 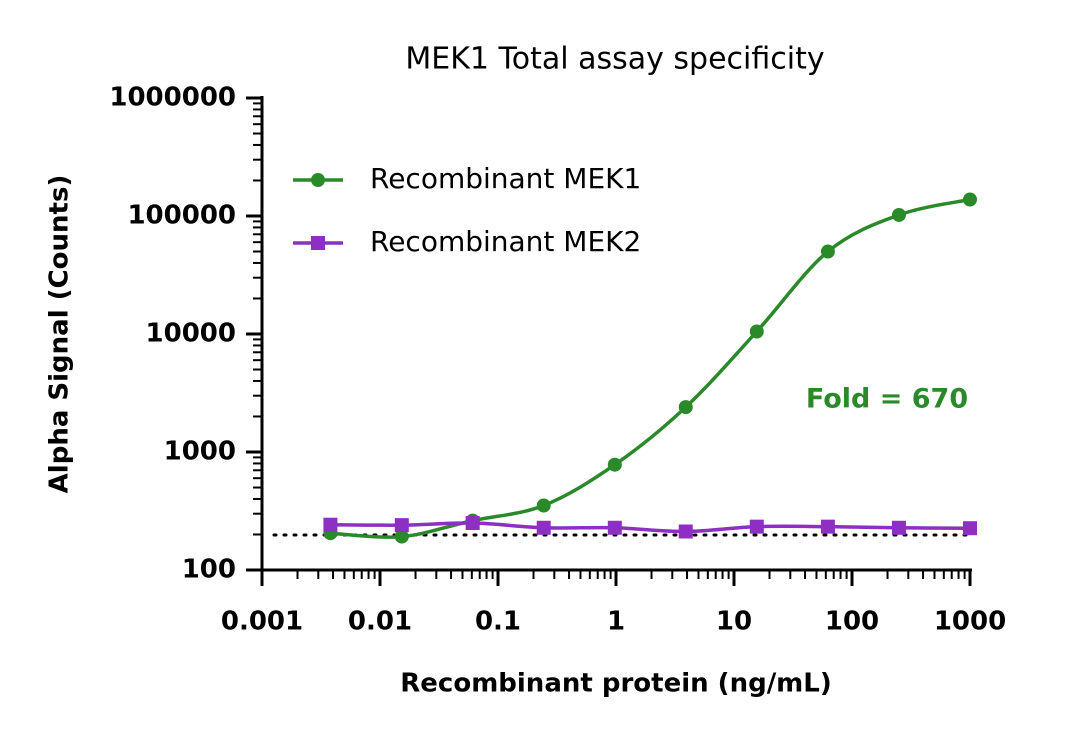 What do you see at coordinates (191, 334) in the screenshot?
I see `y-tick-label: 10000` at bounding box center [191, 334].